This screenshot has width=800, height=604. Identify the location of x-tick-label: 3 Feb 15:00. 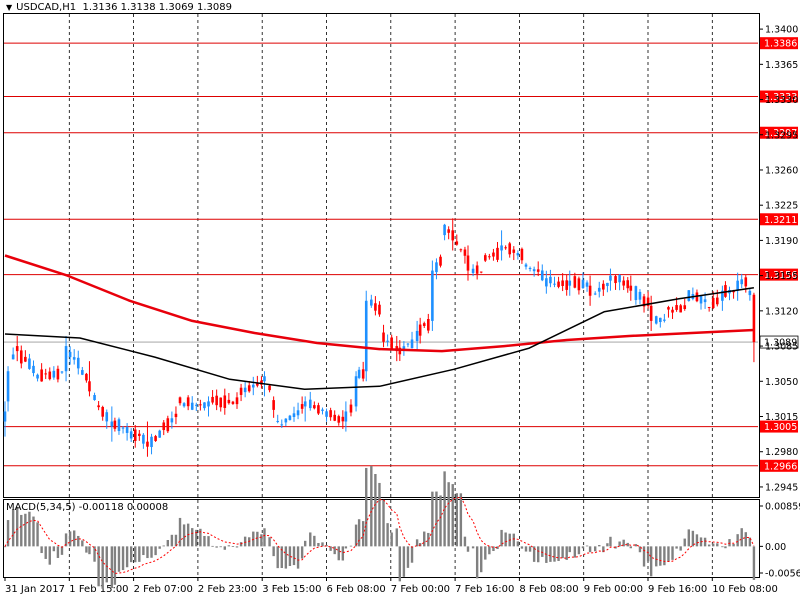
(291, 589).